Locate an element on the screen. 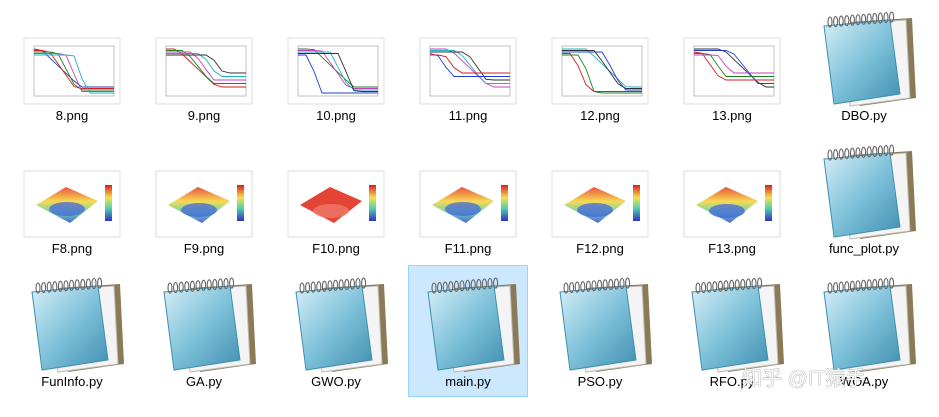 Image resolution: width=939 pixels, height=417 pixels. file-item: F10.png is located at coordinates (336, 213).